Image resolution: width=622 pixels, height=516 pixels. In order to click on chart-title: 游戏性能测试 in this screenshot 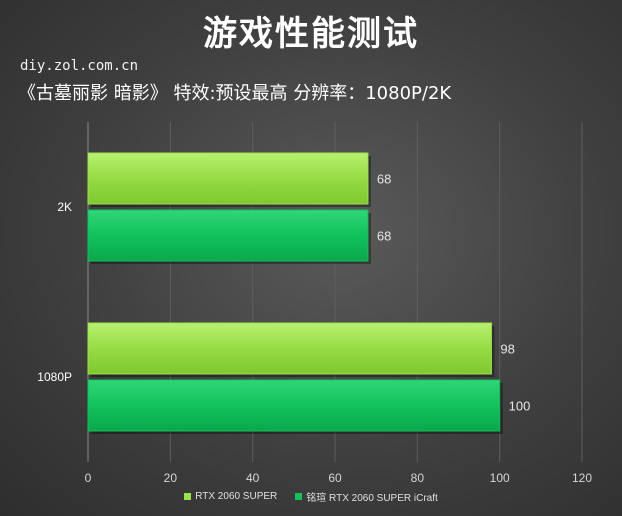, I will do `click(311, 34)`.